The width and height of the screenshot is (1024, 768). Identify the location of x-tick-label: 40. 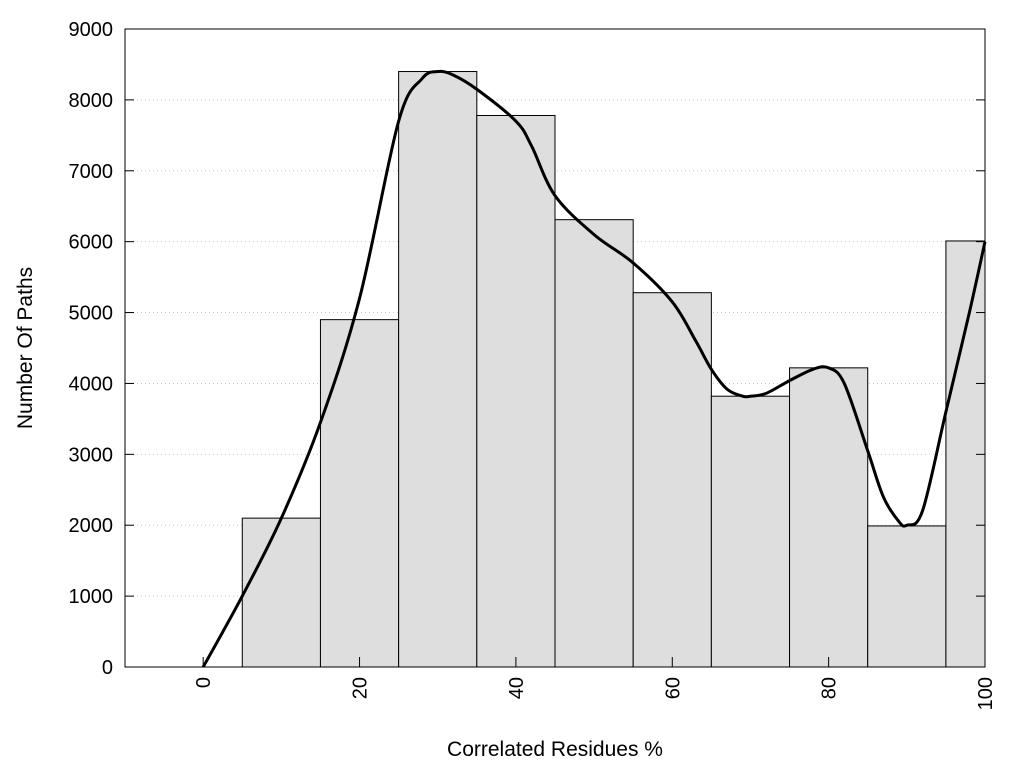
(517, 688).